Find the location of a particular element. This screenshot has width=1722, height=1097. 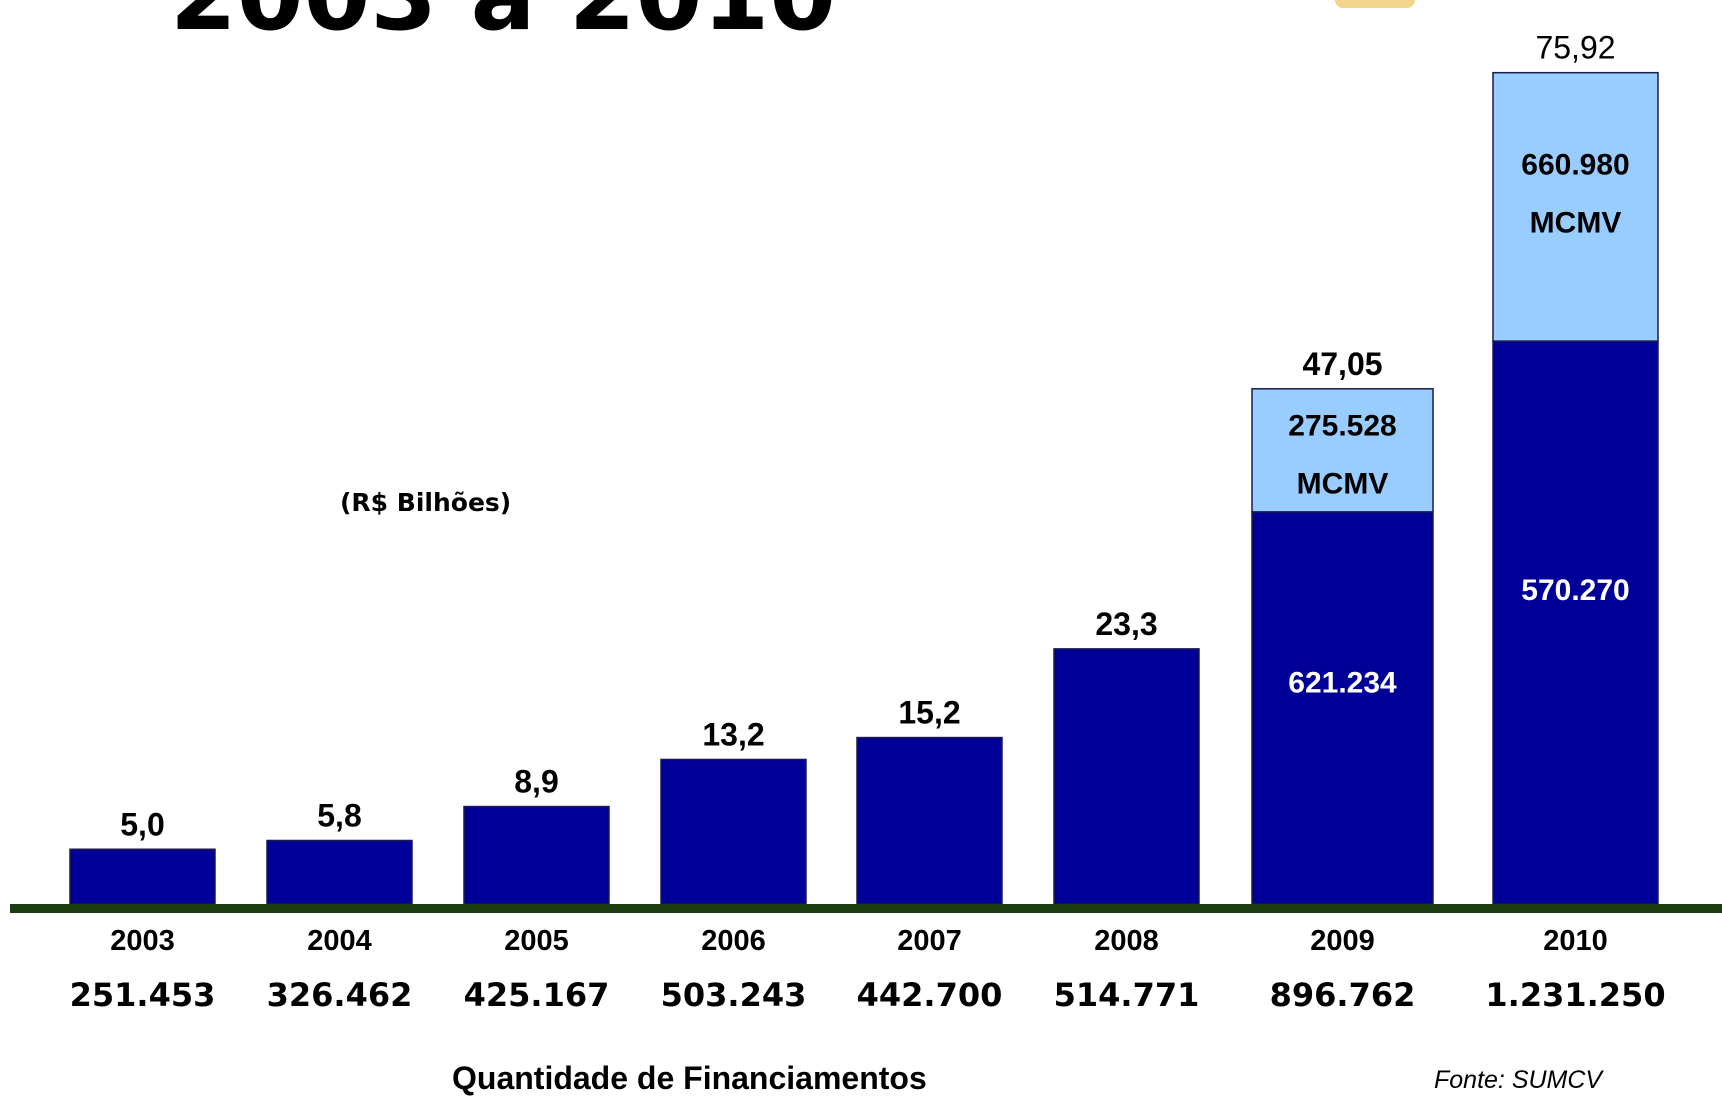

bar-2006 is located at coordinates (733, 831).